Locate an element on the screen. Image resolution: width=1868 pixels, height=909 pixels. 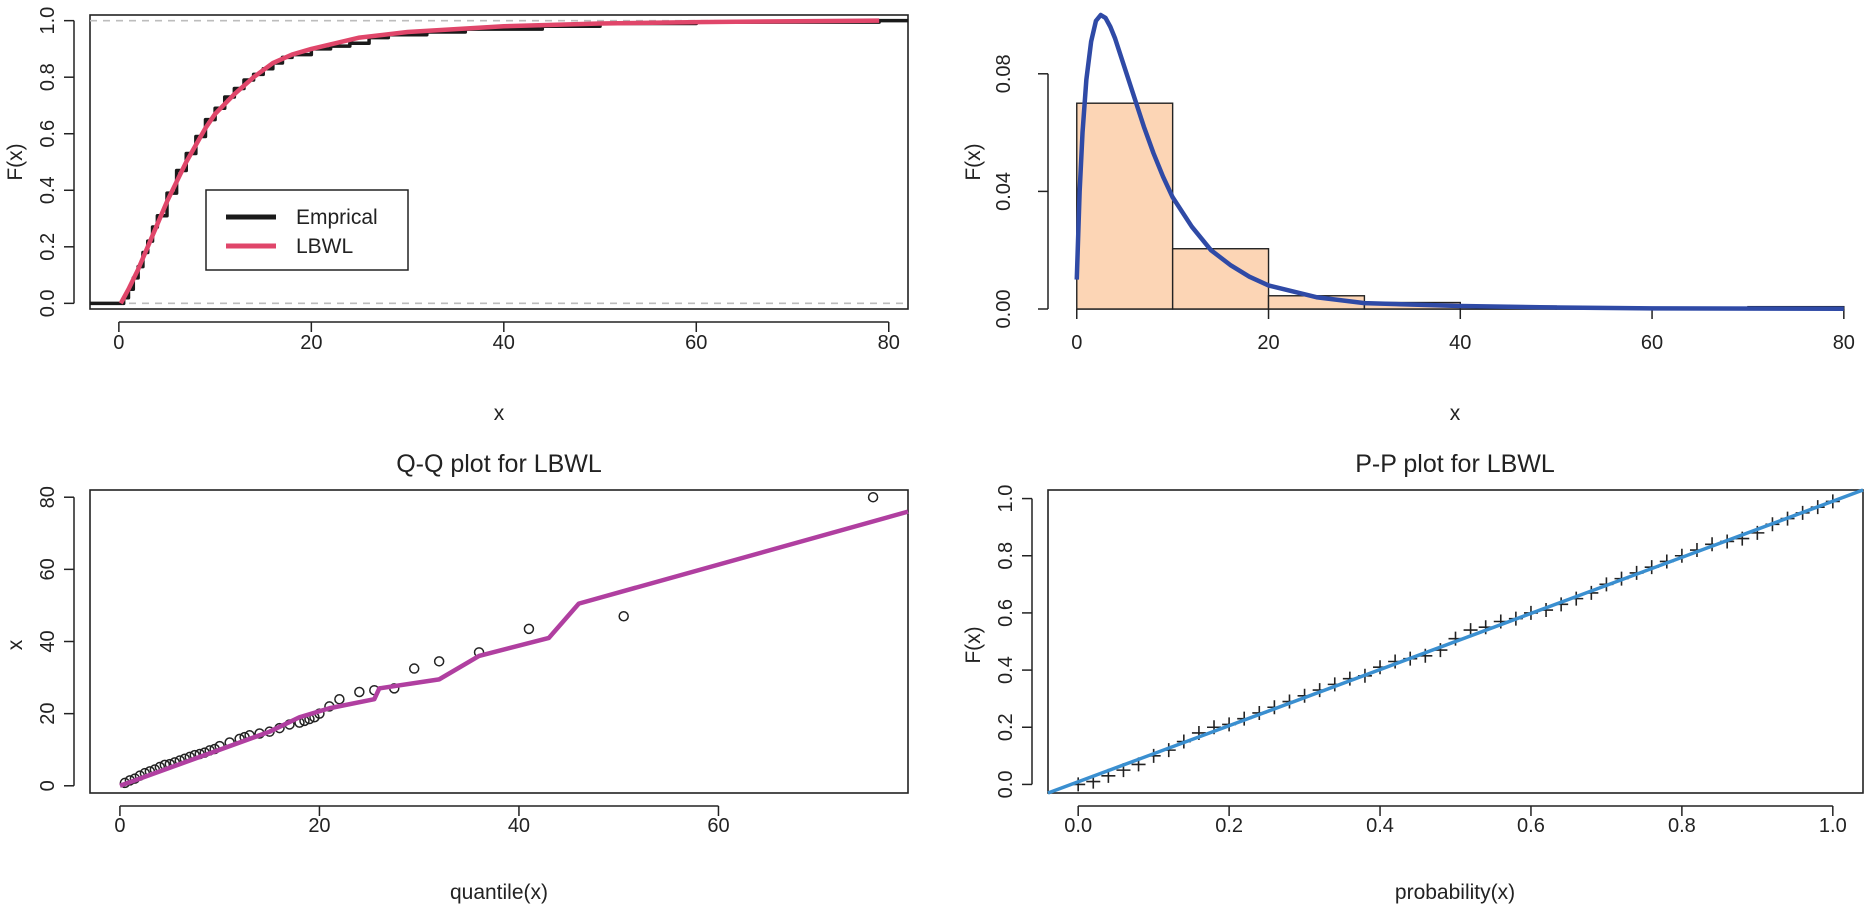
x-tick-label: 1.0 is located at coordinates (1833, 826).